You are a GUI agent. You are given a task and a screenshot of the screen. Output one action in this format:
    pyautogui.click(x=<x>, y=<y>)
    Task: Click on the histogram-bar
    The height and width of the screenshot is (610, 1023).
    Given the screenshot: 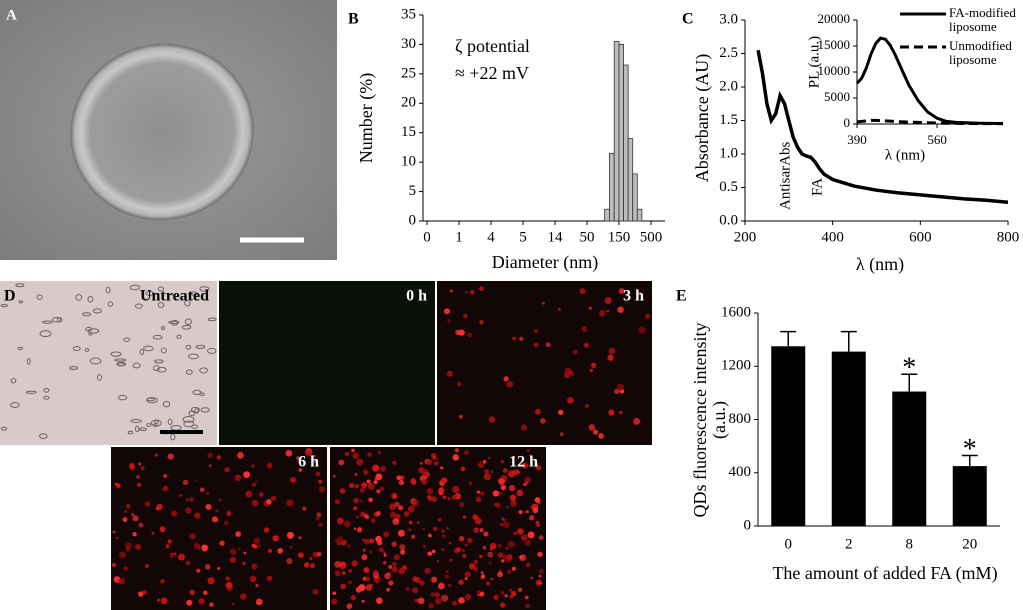 What is the action you would take?
    pyautogui.click(x=630, y=180)
    